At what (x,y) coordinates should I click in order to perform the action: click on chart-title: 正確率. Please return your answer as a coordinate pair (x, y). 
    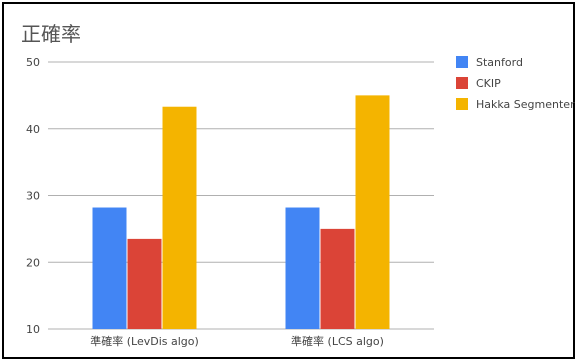
    Looking at the image, I should click on (51, 34).